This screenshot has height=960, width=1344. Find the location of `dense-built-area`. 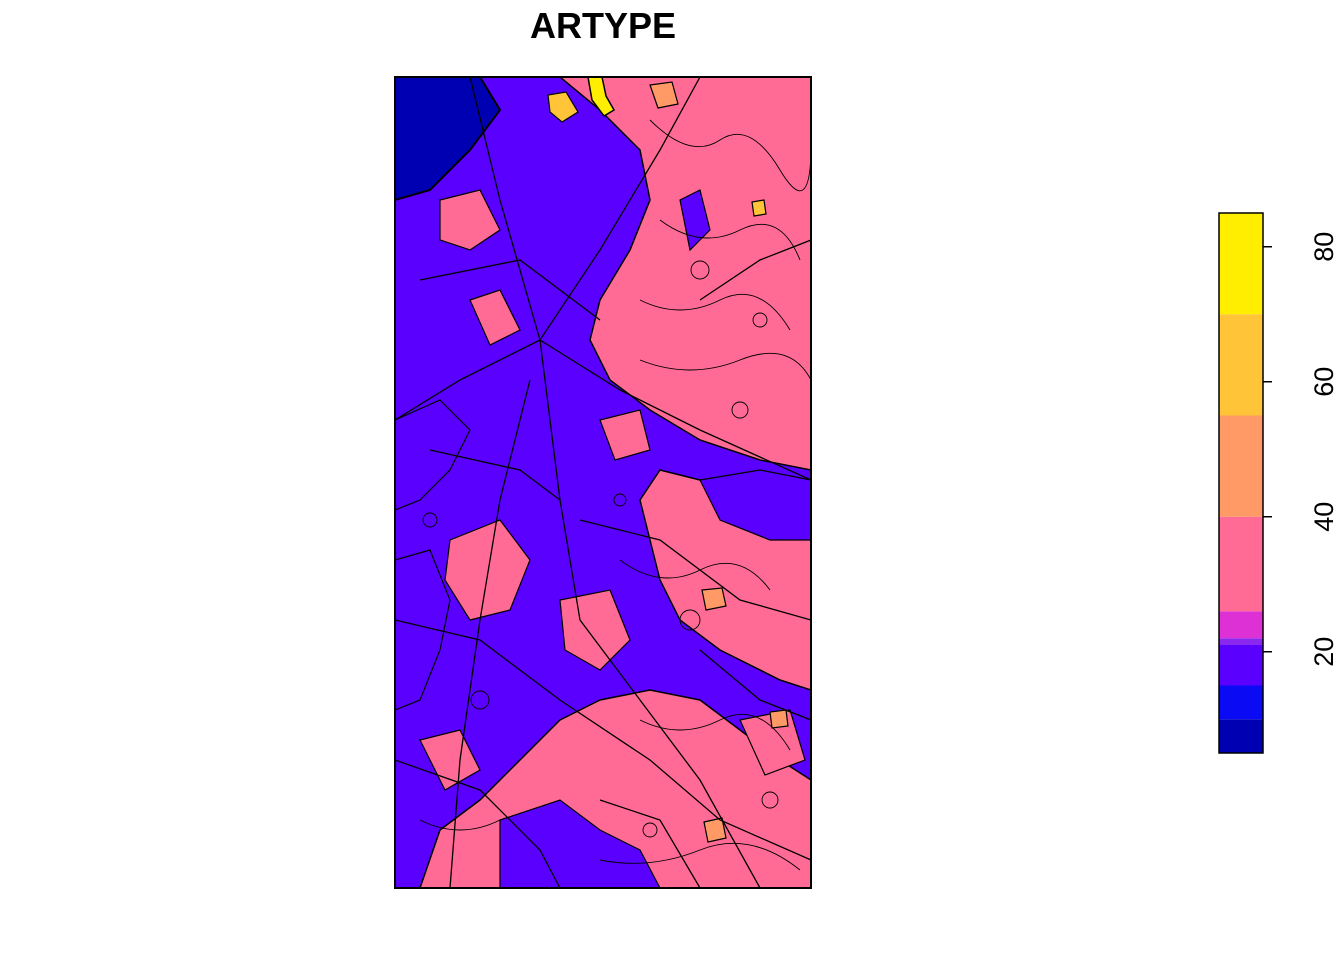

dense-built-area is located at coordinates (448, 139).